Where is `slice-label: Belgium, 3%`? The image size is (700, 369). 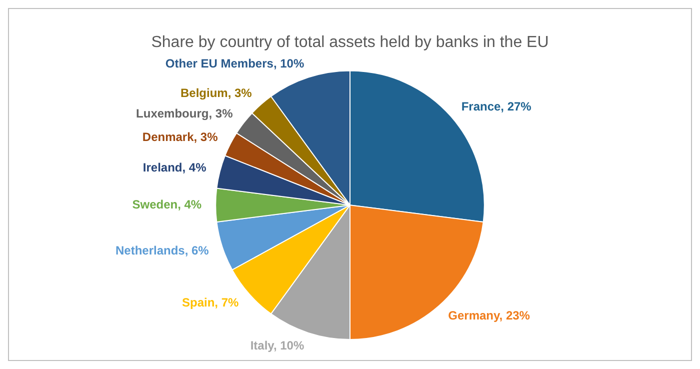 slice-label: Belgium, 3% is located at coordinates (216, 93).